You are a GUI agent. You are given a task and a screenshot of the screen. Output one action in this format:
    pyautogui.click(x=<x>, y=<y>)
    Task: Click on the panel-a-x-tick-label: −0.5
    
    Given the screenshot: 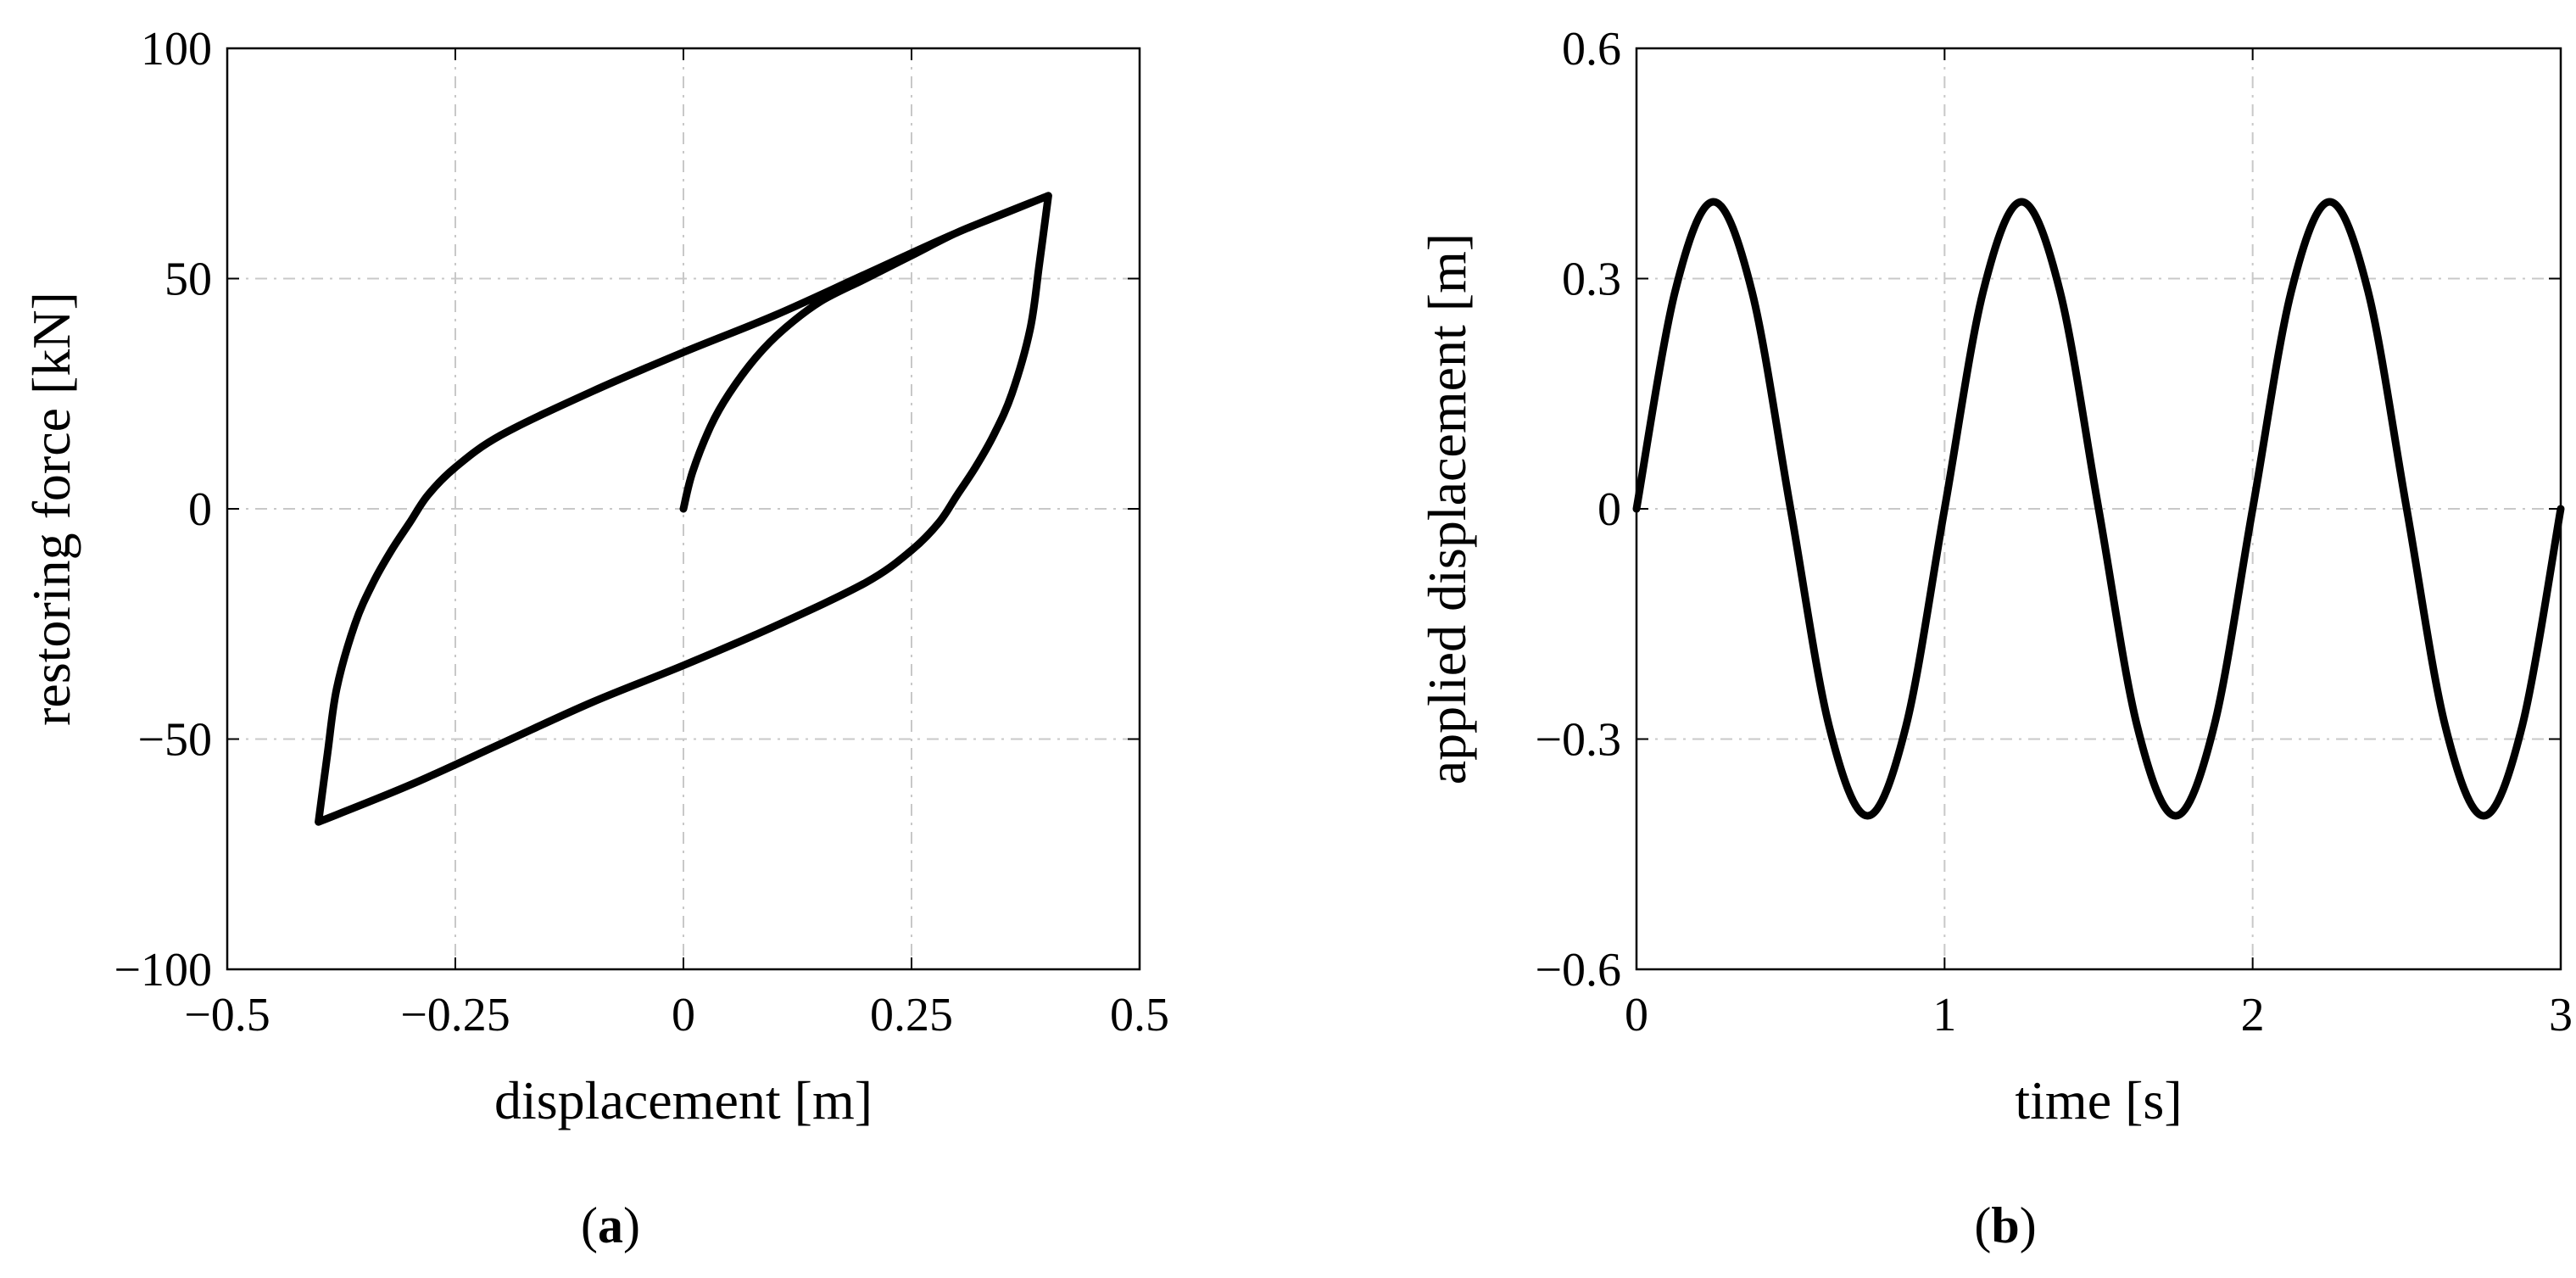 What is the action you would take?
    pyautogui.click(x=227, y=1015)
    